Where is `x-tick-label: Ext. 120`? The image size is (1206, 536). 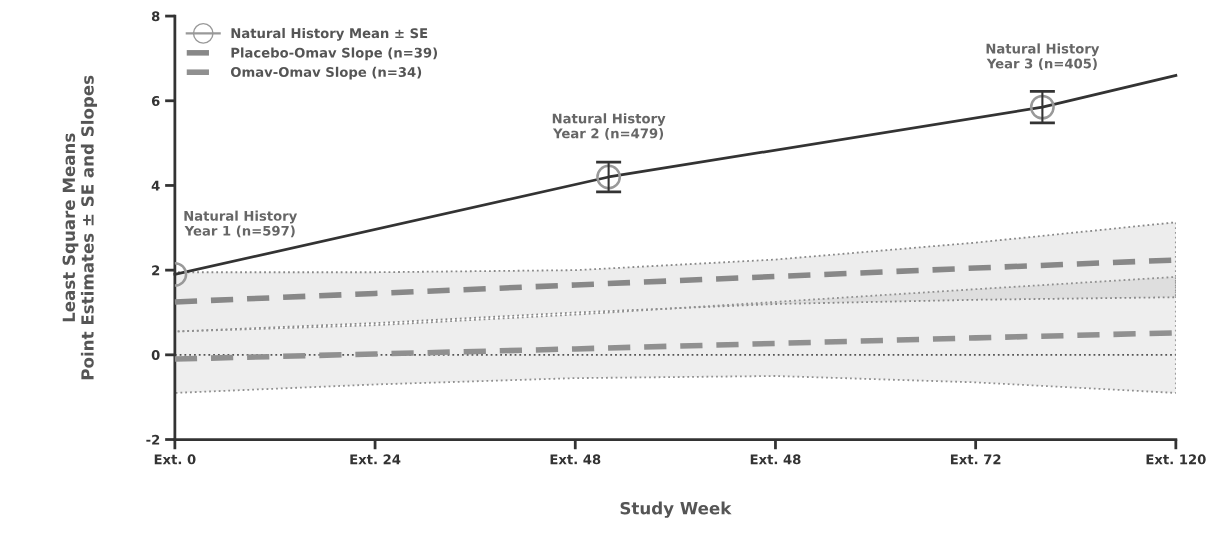 x-tick-label: Ext. 120 is located at coordinates (1176, 459).